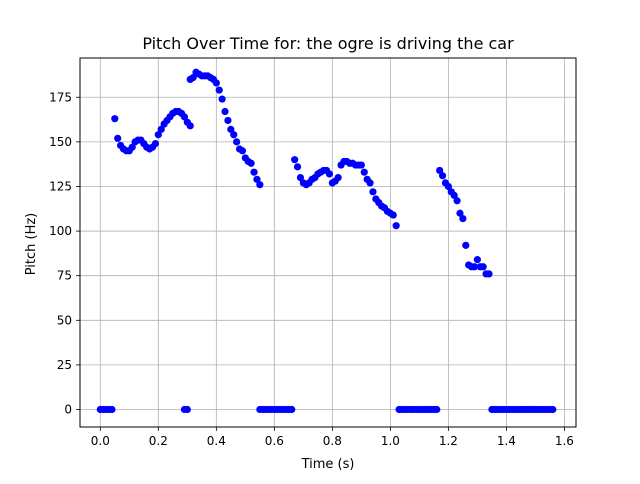 The image size is (640, 484). I want to click on y-tick-label: 75, so click(64, 276).